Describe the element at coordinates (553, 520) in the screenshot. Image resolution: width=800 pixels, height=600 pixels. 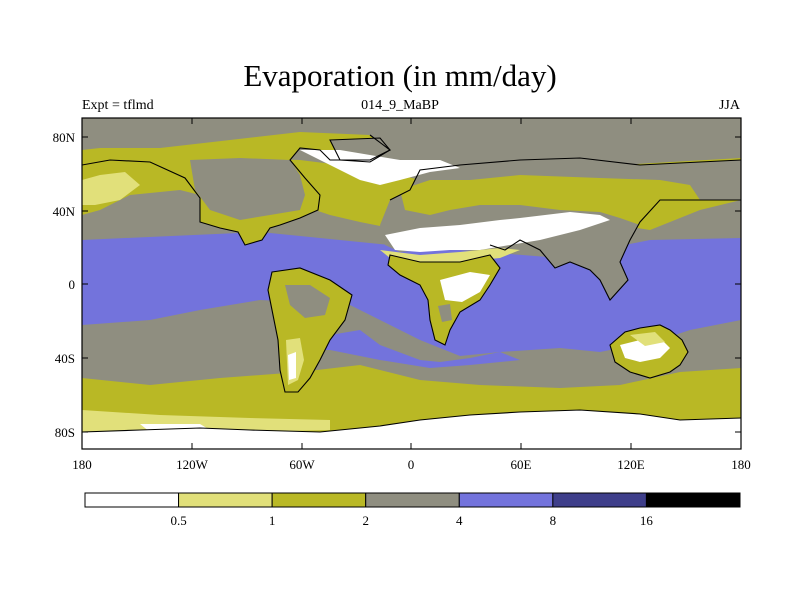
I see `colorbar-level-label: 8` at that location.